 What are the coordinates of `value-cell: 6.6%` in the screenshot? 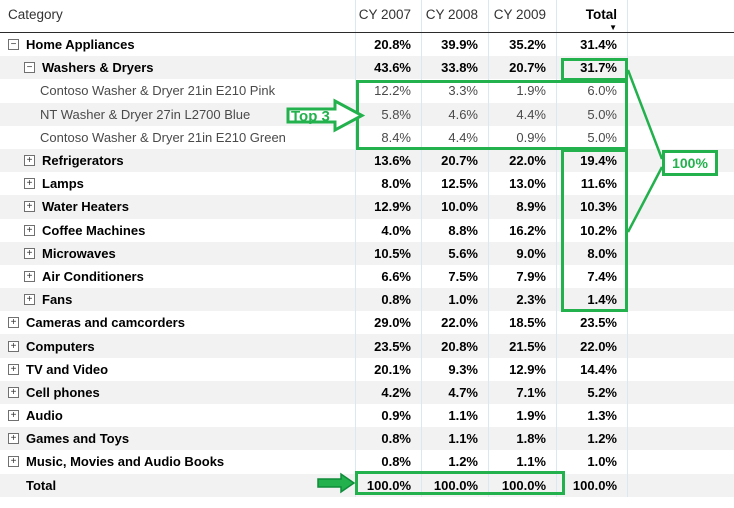 It's located at (388, 276).